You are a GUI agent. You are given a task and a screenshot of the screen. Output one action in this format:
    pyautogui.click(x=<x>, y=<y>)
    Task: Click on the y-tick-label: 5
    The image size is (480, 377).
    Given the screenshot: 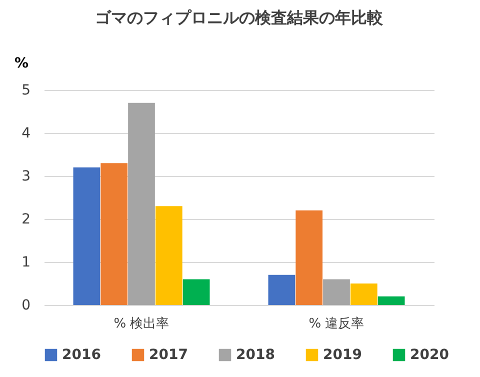 What is the action you would take?
    pyautogui.click(x=26, y=90)
    